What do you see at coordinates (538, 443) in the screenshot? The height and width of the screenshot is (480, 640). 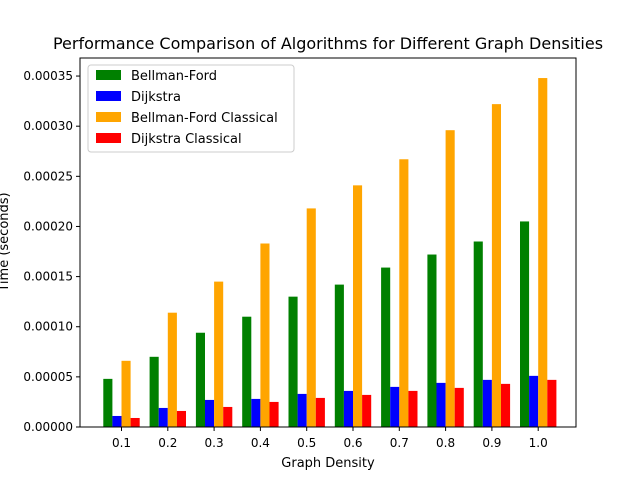 I see `x-tick-label: 1.0` at bounding box center [538, 443].